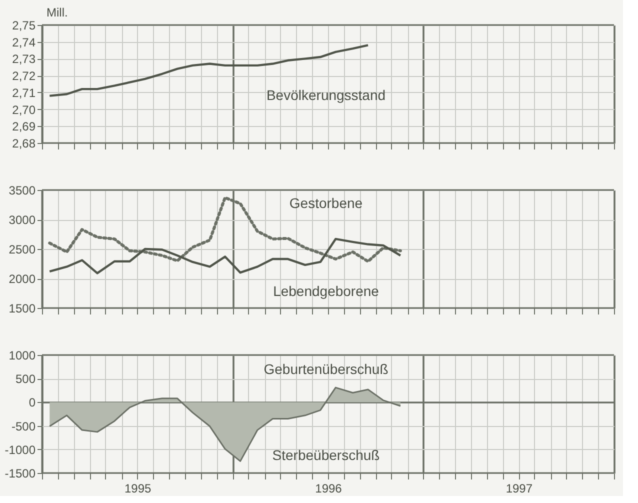 The width and height of the screenshot is (638, 503). I want to click on y-tick-label: 2,75, so click(24, 25).